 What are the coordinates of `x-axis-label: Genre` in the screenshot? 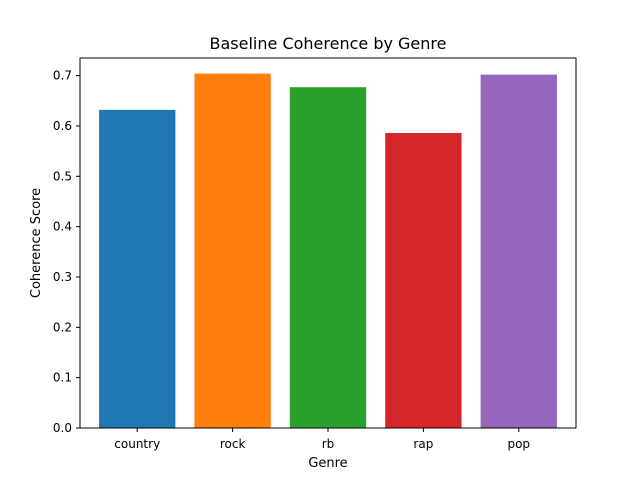 It's located at (327, 463).